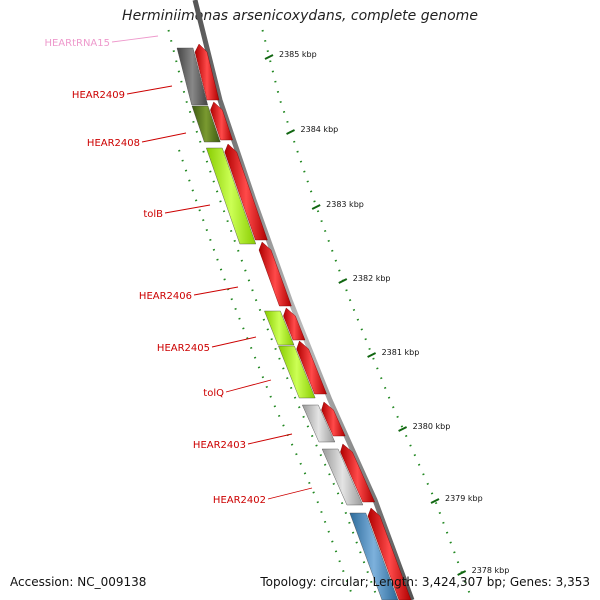 Image resolution: width=600 pixels, height=600 pixels. What do you see at coordinates (98, 95) in the screenshot?
I see `gene-label: HEAR2409` at bounding box center [98, 95].